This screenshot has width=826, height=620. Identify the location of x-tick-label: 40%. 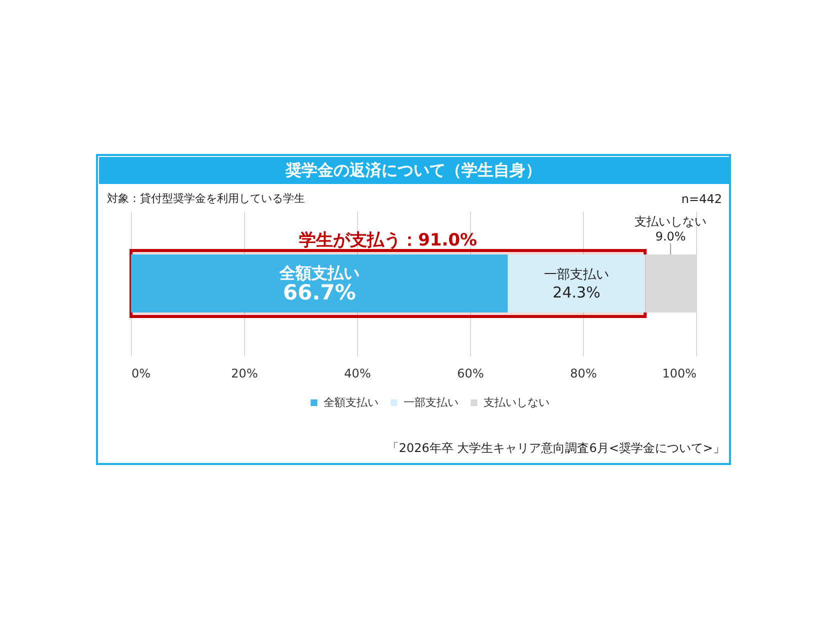
(357, 373).